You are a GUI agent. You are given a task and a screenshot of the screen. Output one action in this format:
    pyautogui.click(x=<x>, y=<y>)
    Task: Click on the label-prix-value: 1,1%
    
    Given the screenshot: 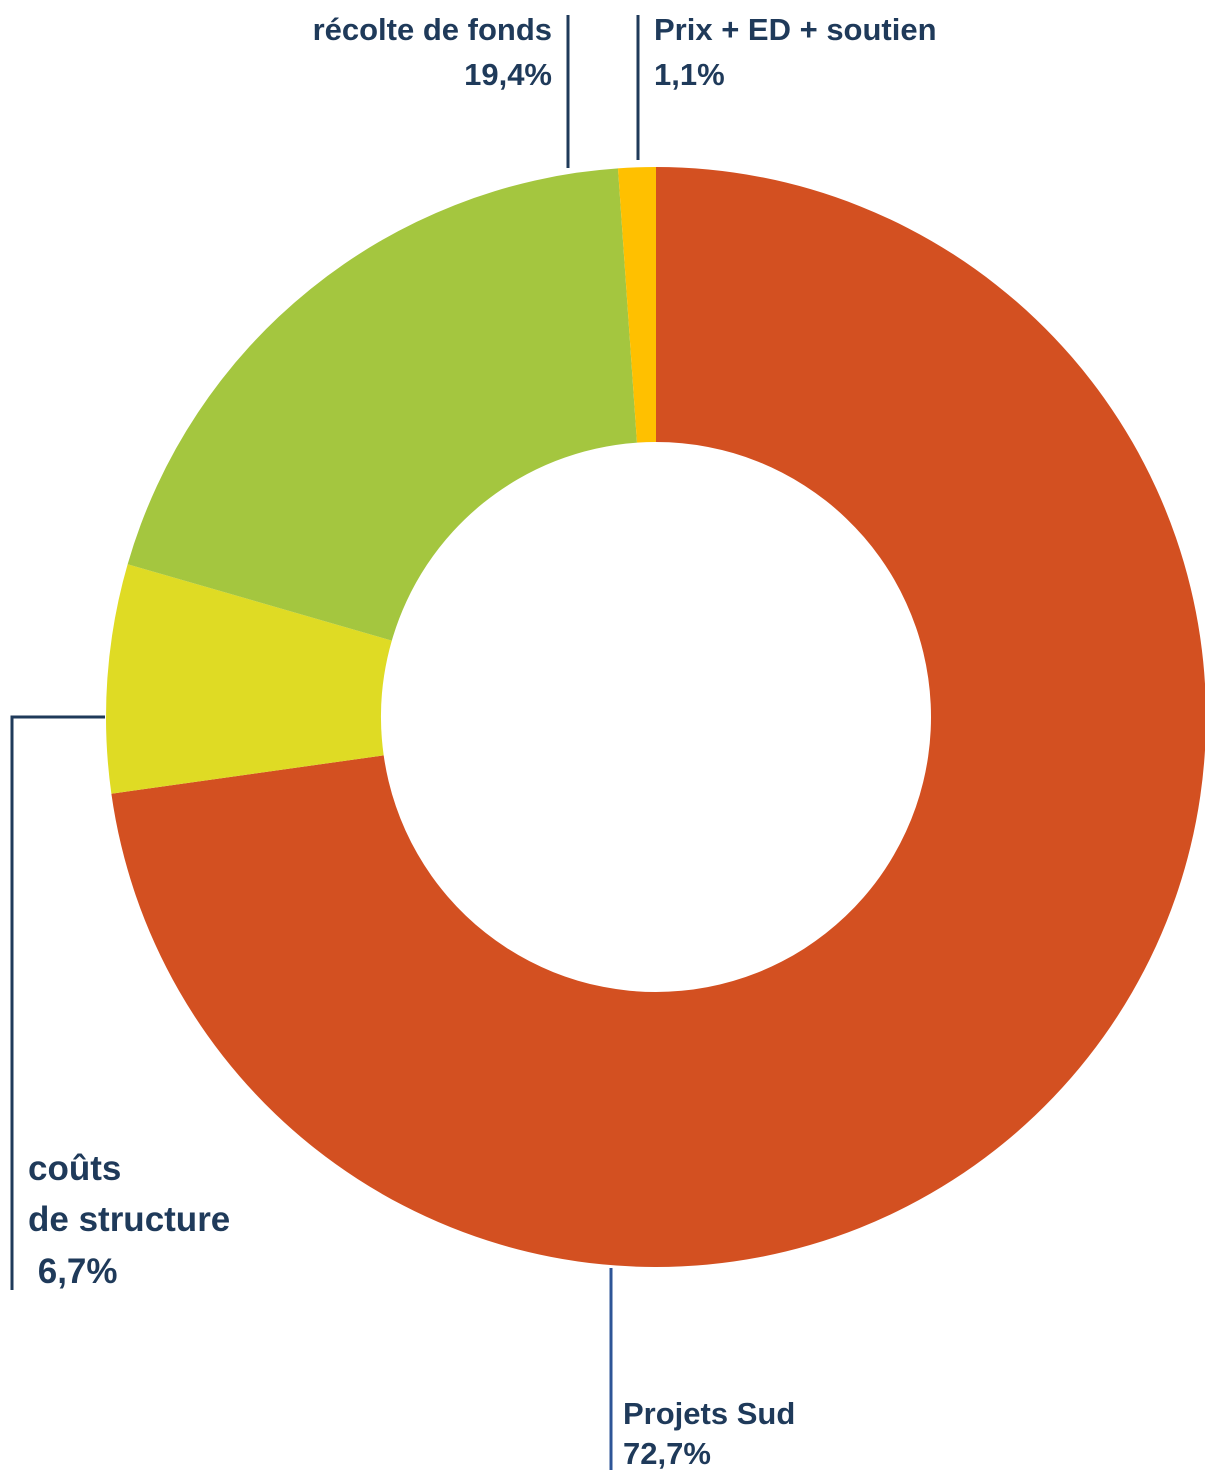 What is the action you would take?
    pyautogui.click(x=689, y=74)
    